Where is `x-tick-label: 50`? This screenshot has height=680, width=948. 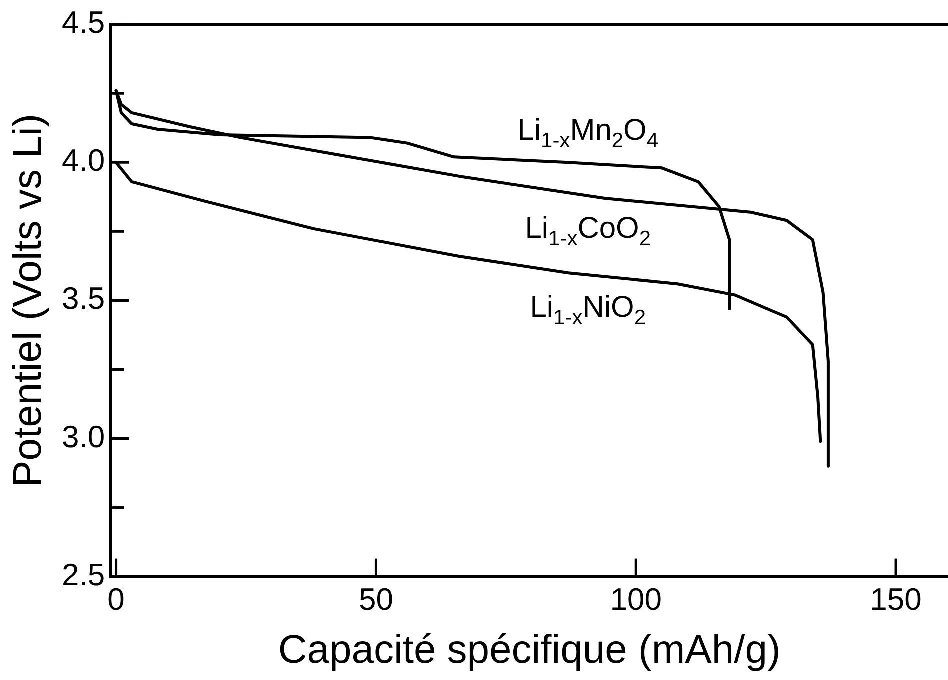 x-tick-label: 50 is located at coordinates (376, 599).